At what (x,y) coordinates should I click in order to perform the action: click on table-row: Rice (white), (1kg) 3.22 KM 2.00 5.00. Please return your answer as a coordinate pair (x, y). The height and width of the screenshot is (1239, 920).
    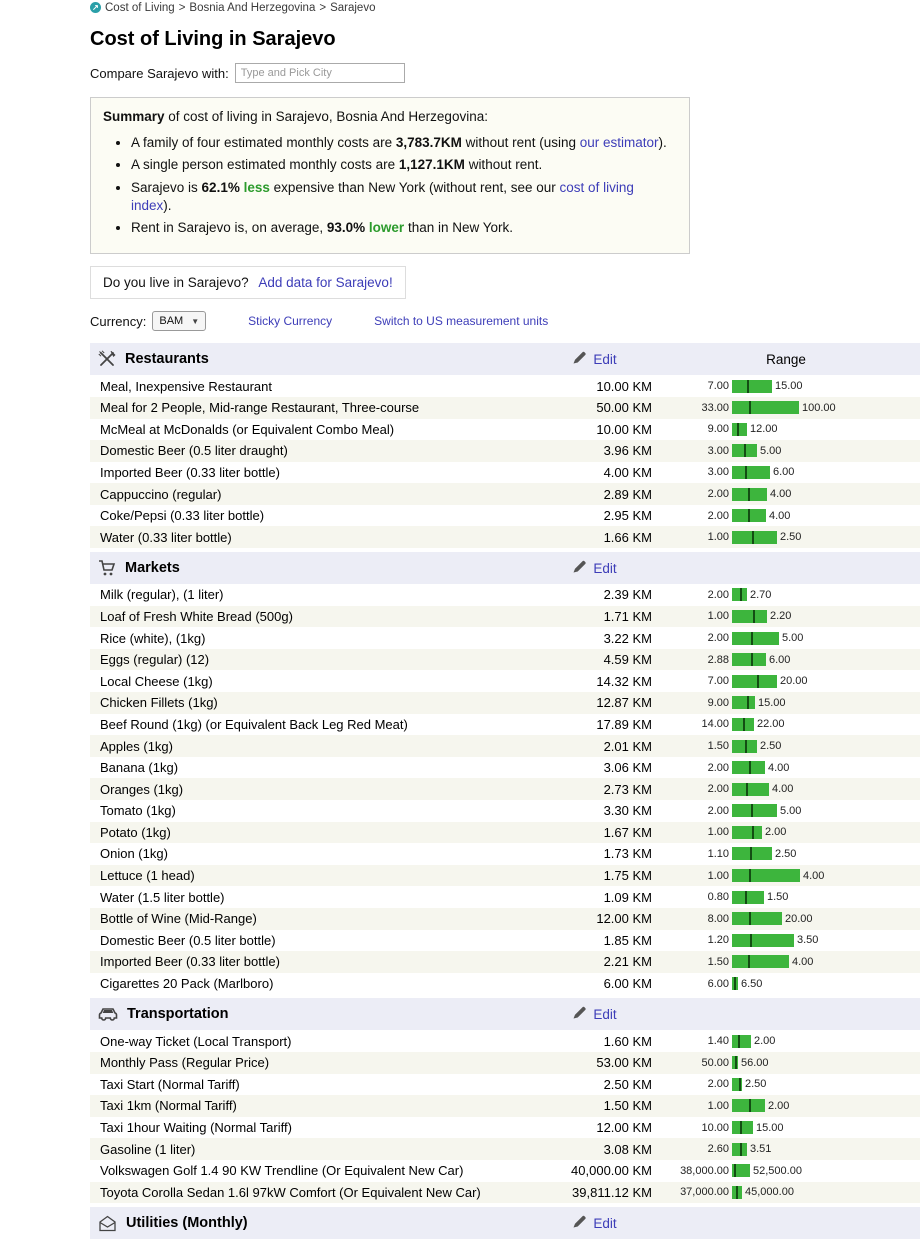
    Looking at the image, I should click on (505, 638).